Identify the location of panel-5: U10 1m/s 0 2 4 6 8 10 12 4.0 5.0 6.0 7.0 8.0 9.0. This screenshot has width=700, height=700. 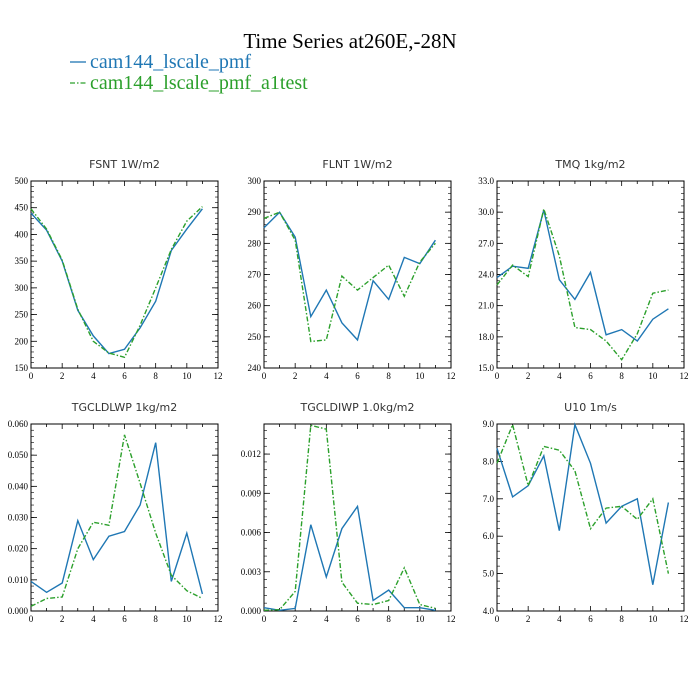
(586, 512).